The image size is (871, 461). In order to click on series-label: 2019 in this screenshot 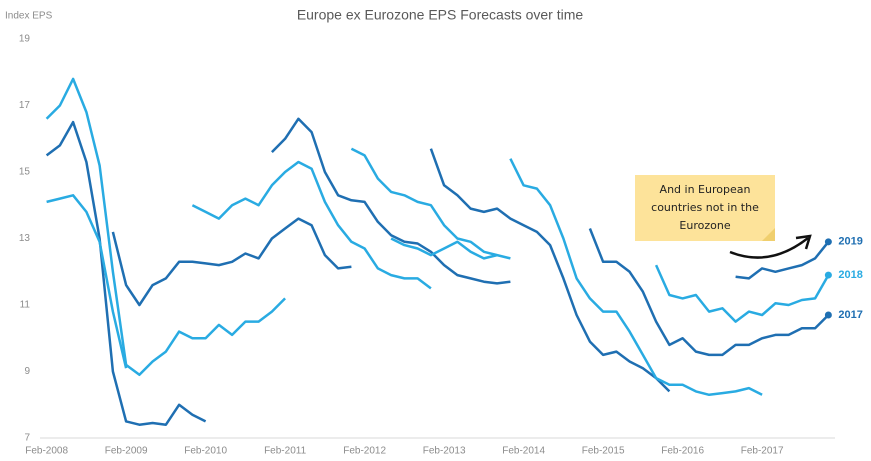, I will do `click(850, 242)`.